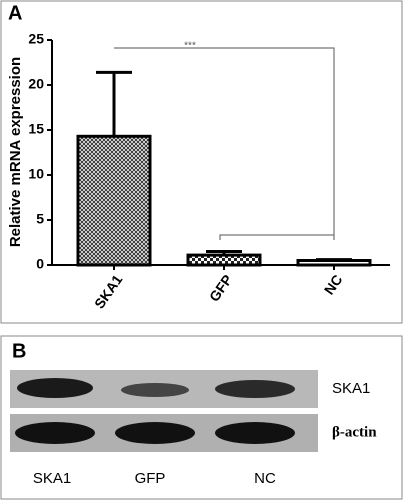 The image size is (403, 500). I want to click on y-tick-label: 0, so click(40, 264).